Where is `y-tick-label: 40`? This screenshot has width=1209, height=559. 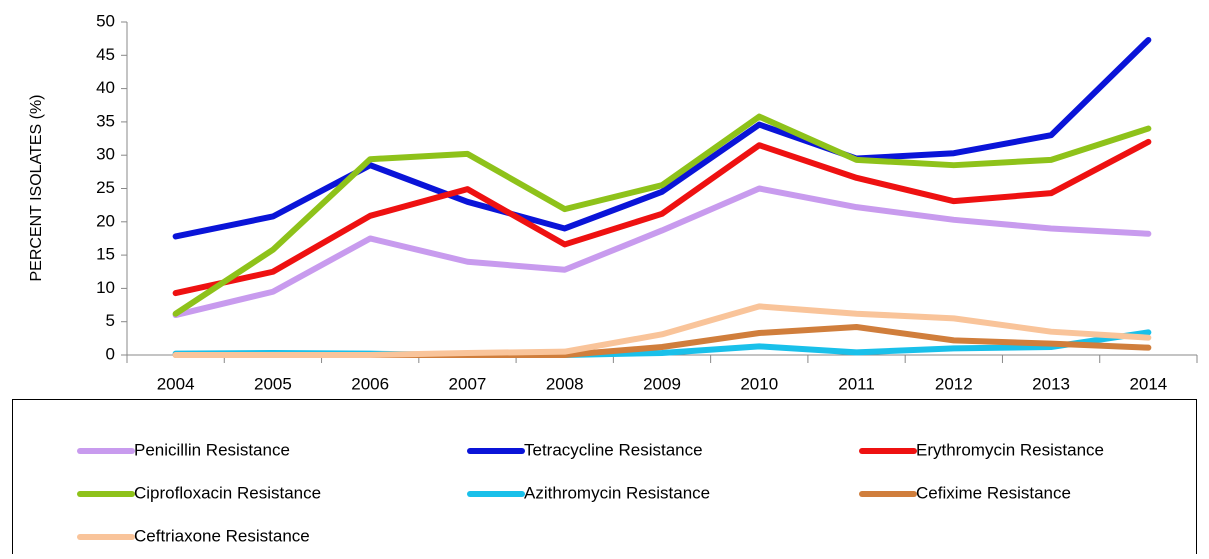
y-tick-label: 40 is located at coordinates (105, 87).